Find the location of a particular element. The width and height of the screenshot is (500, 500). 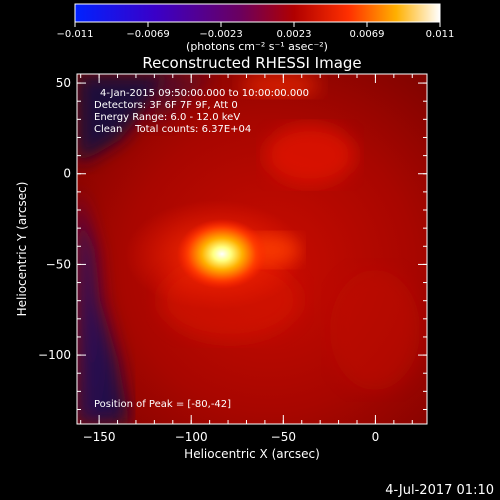

colorbar-ticks: −0.011 −0.0069 −0.0023 0.0023 0.0069 0.011 is located at coordinates (255, 31).